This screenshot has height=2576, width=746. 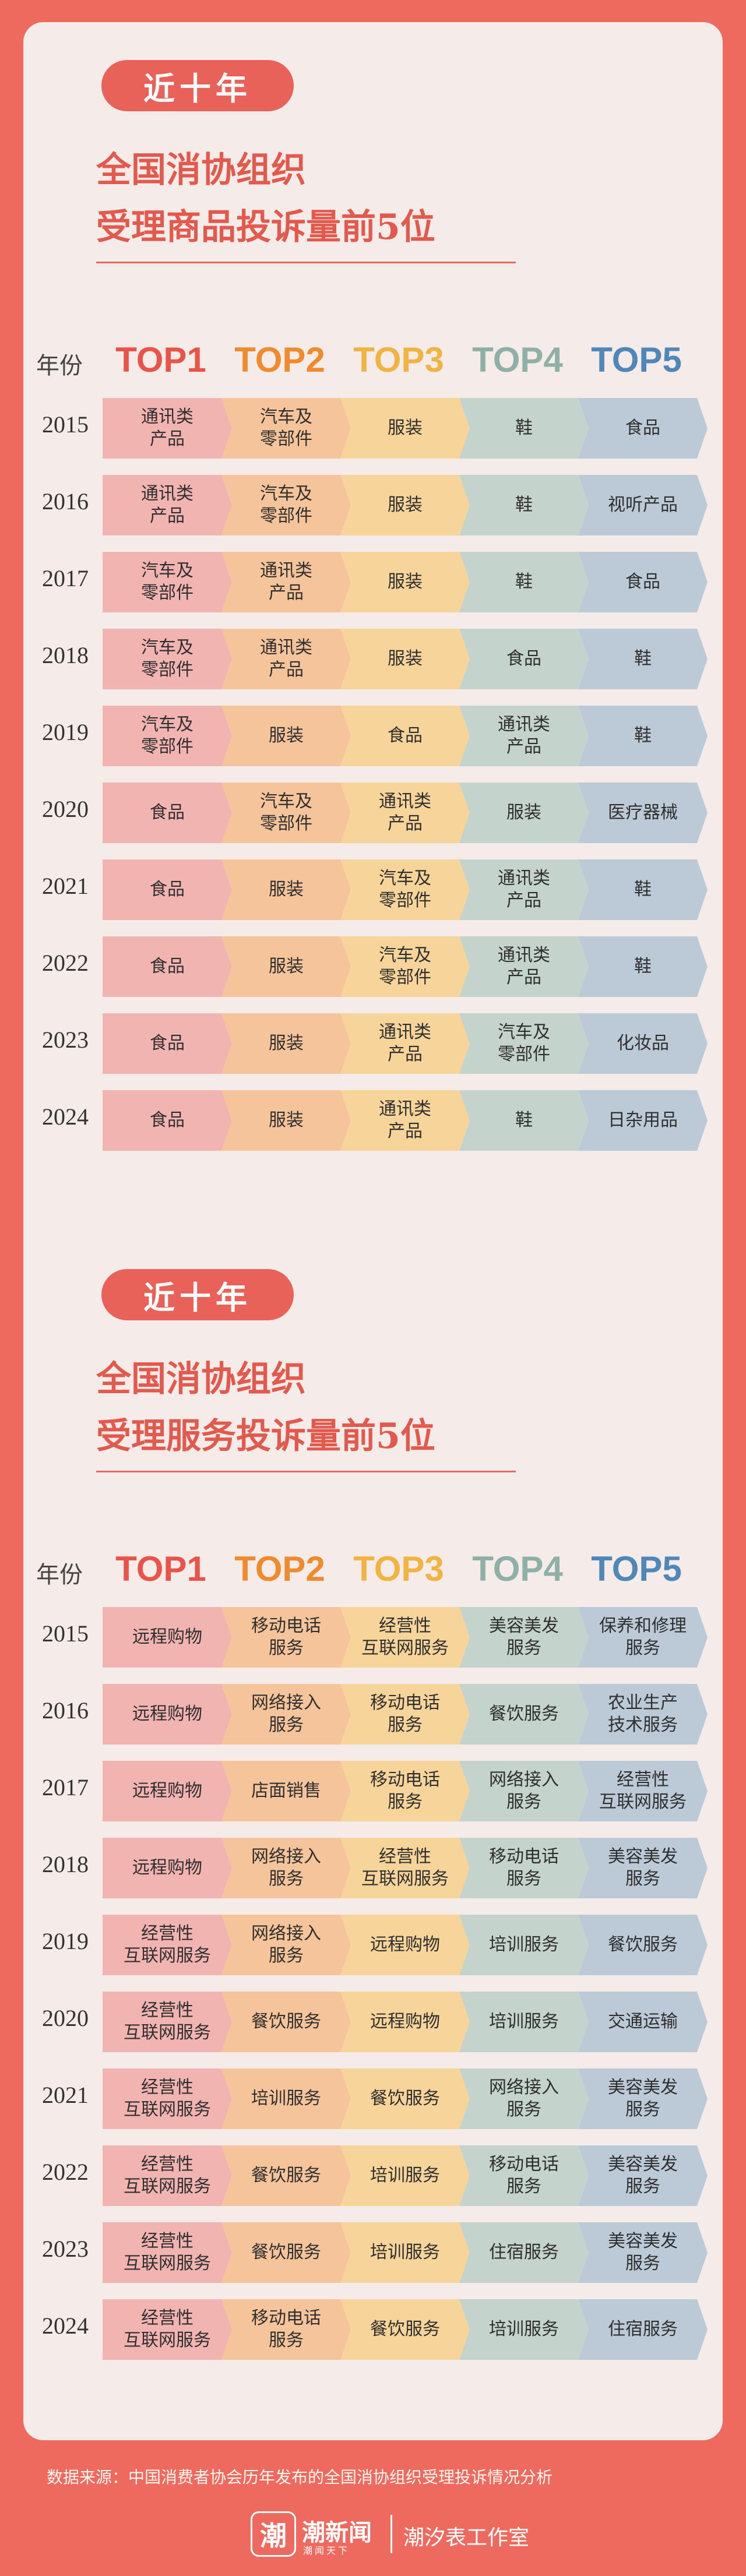 I want to click on services-row-2018: 2018 远程购物 网络接入 服务 经营性 互联网服务 移动电话 服务 美容美发 服务, so click(x=373, y=1868).